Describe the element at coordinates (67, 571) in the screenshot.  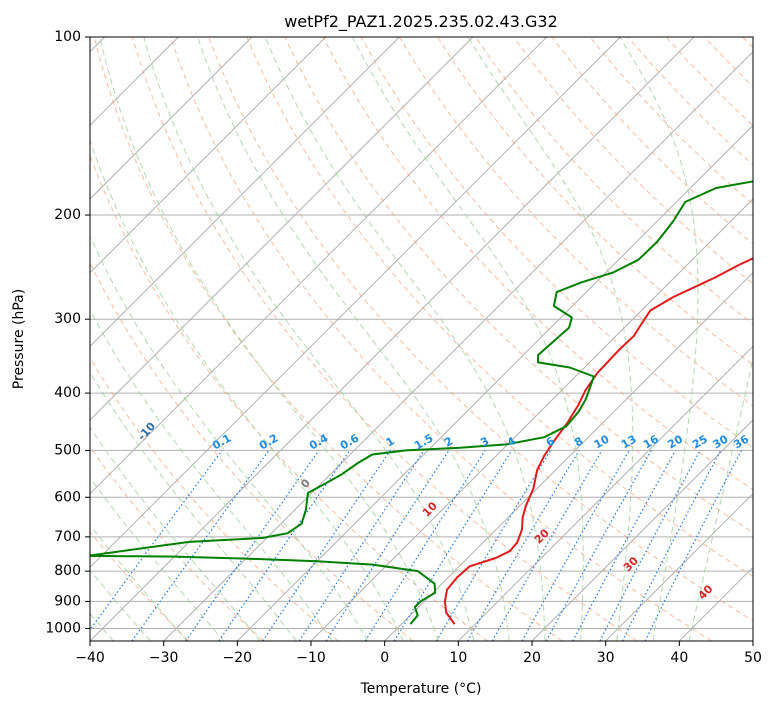
I see `y-tick-label: 800` at that location.